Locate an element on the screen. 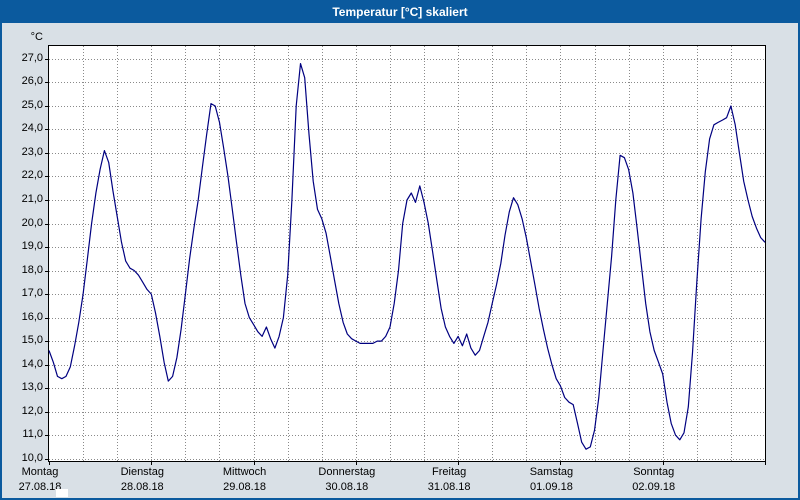  y-tick-label: 27,0 is located at coordinates (32, 57).